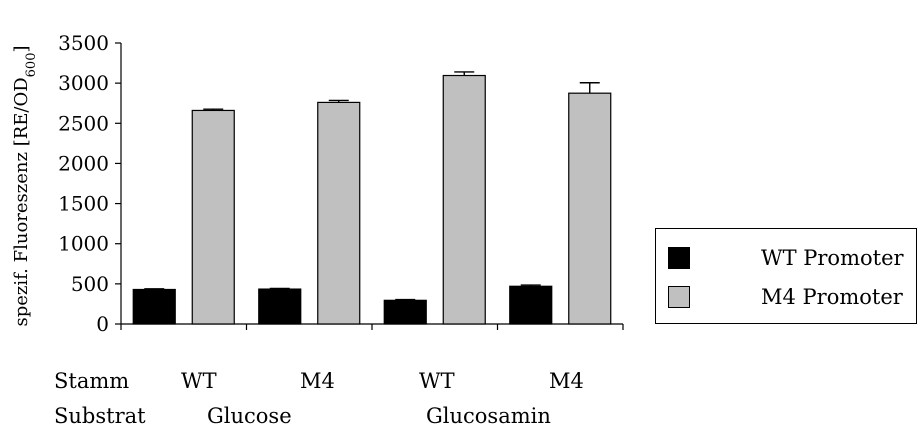 The width and height of the screenshot is (921, 430). Describe the element at coordinates (90, 284) in the screenshot. I see `y-tick-label: 500` at that location.